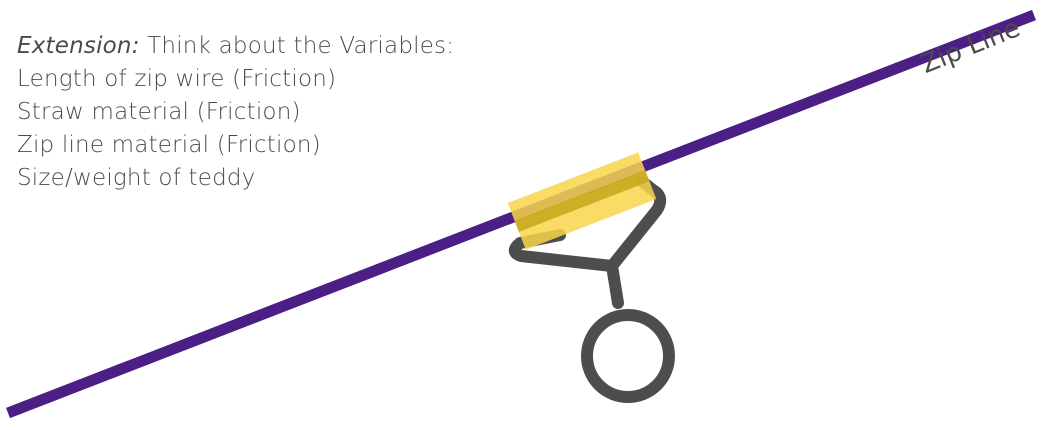  Describe the element at coordinates (169, 145) in the screenshot. I see `variable-item: Zip line material (Friction)` at that location.